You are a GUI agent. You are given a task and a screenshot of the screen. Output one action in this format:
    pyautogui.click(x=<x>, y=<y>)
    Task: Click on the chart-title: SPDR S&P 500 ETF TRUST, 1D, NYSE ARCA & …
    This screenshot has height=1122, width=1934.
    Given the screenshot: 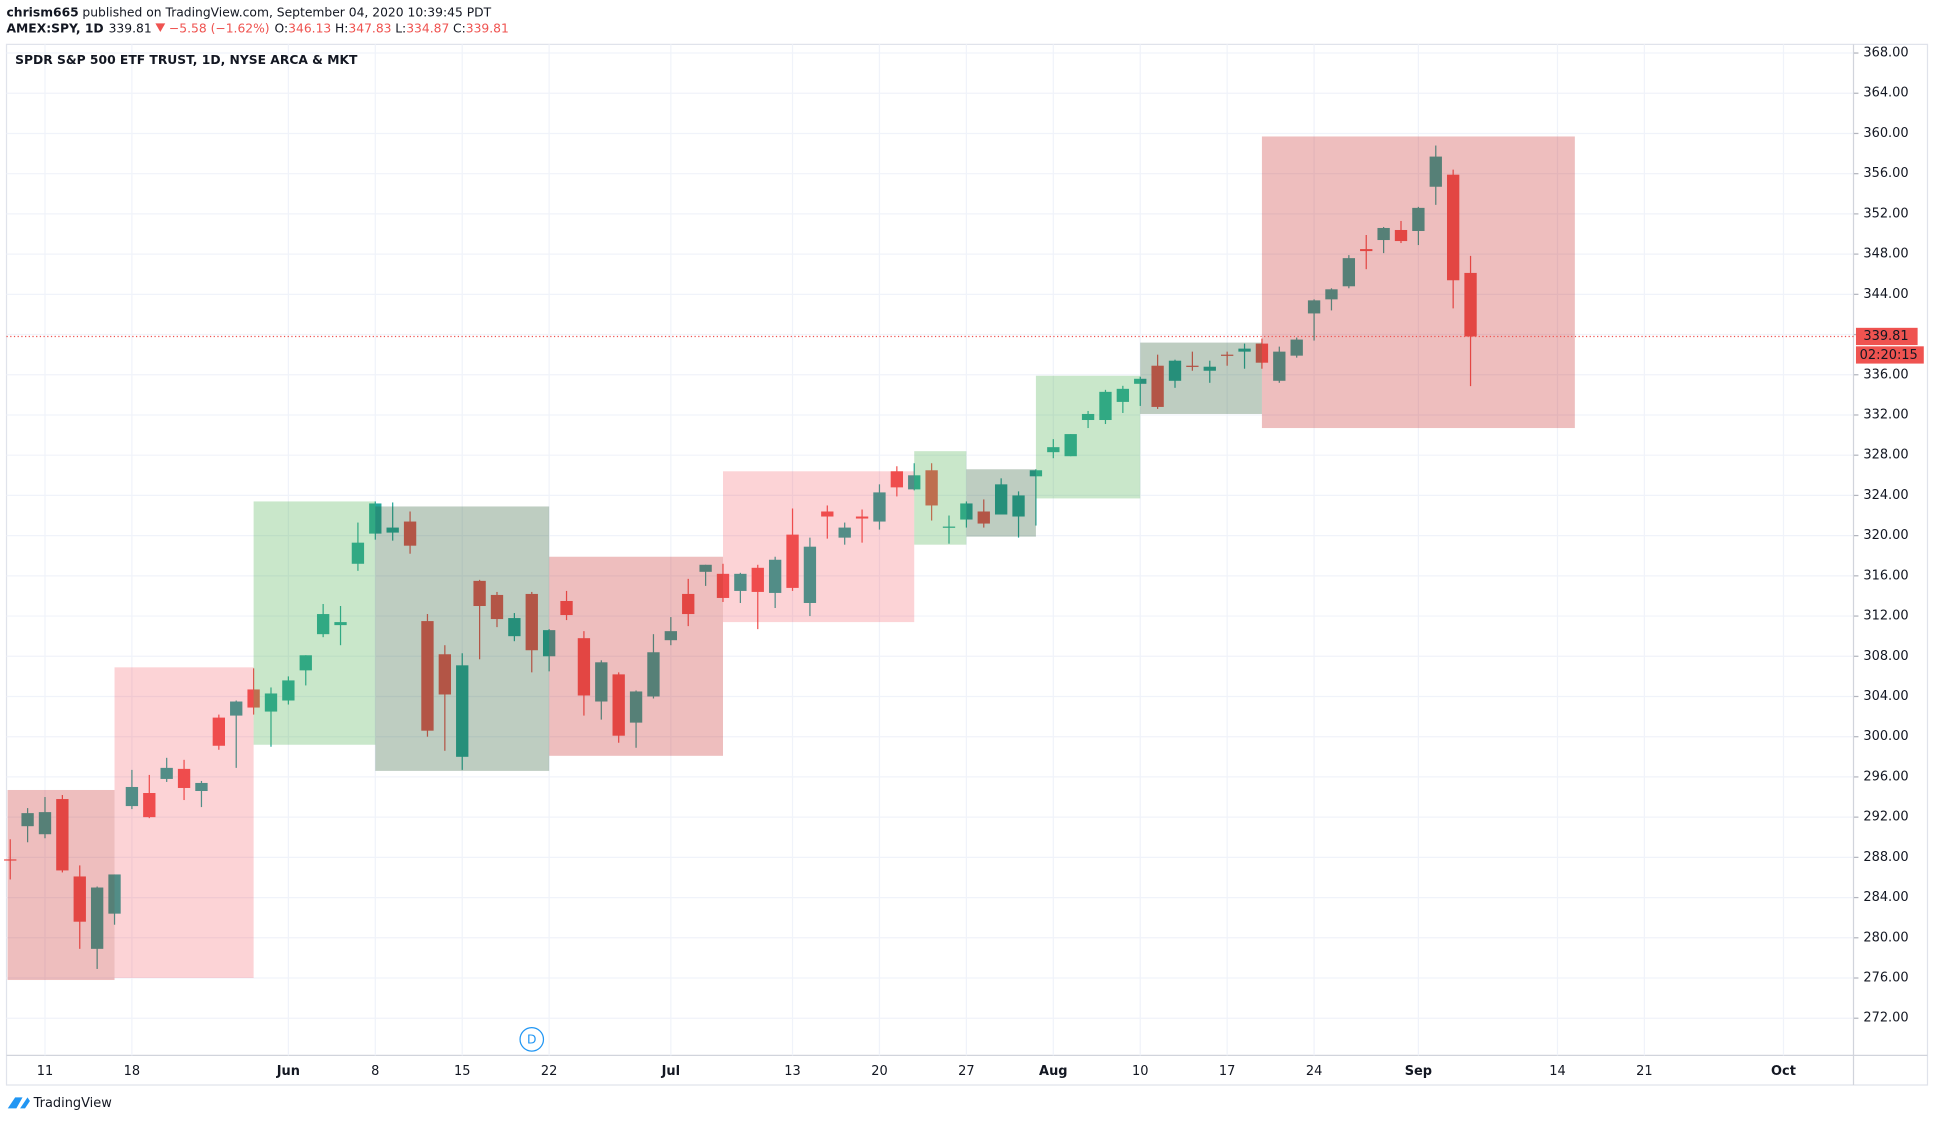 What is the action you would take?
    pyautogui.click(x=186, y=60)
    